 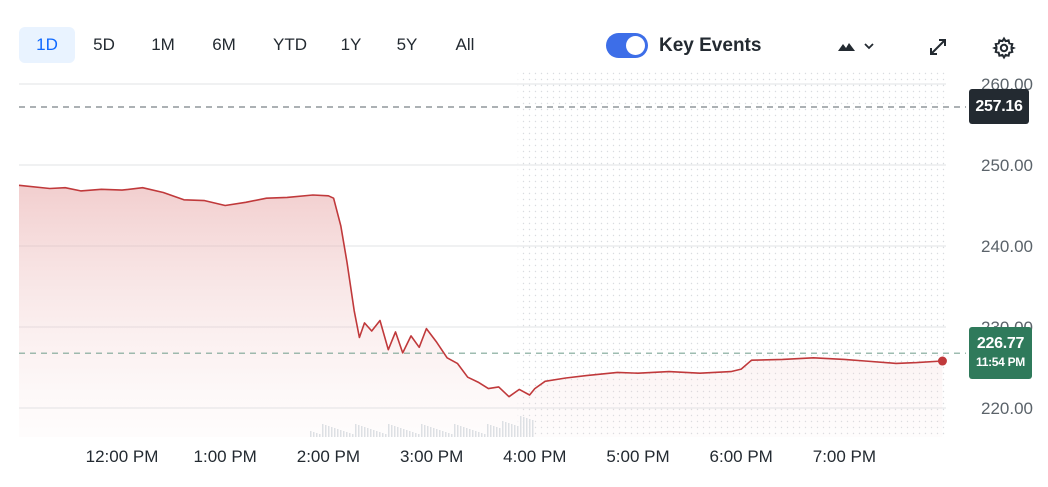 What do you see at coordinates (741, 456) in the screenshot?
I see `x-tick-label: 6:00 PM` at bounding box center [741, 456].